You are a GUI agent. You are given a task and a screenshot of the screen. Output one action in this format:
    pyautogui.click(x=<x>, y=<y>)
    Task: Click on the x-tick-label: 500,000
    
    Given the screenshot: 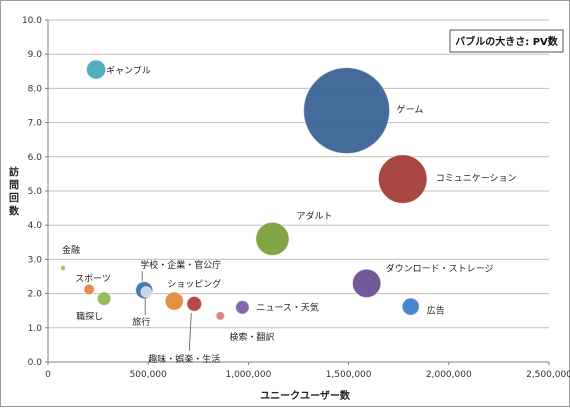 What is the action you would take?
    pyautogui.click(x=148, y=375)
    